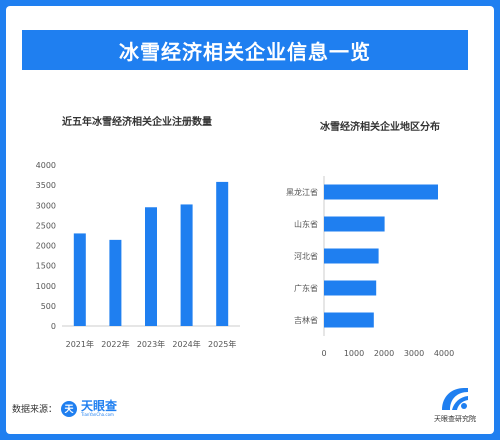  What do you see at coordinates (349, 320) in the screenshot?
I see `bar-吉林省` at bounding box center [349, 320].